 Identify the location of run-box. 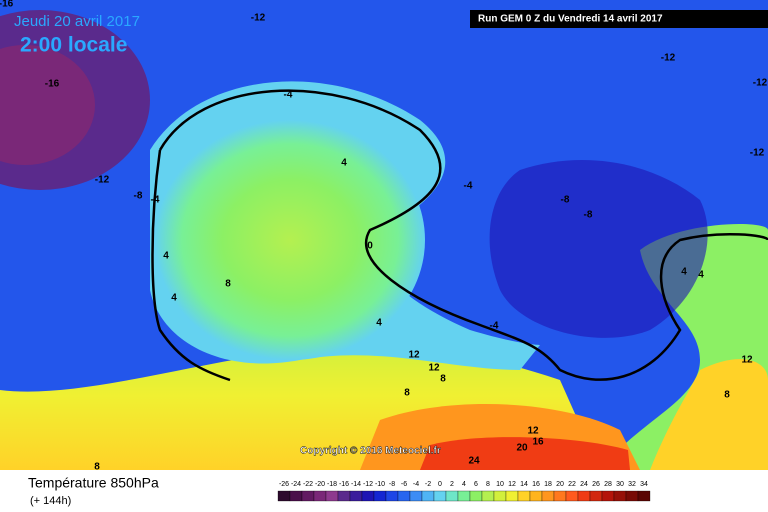
(619, 19).